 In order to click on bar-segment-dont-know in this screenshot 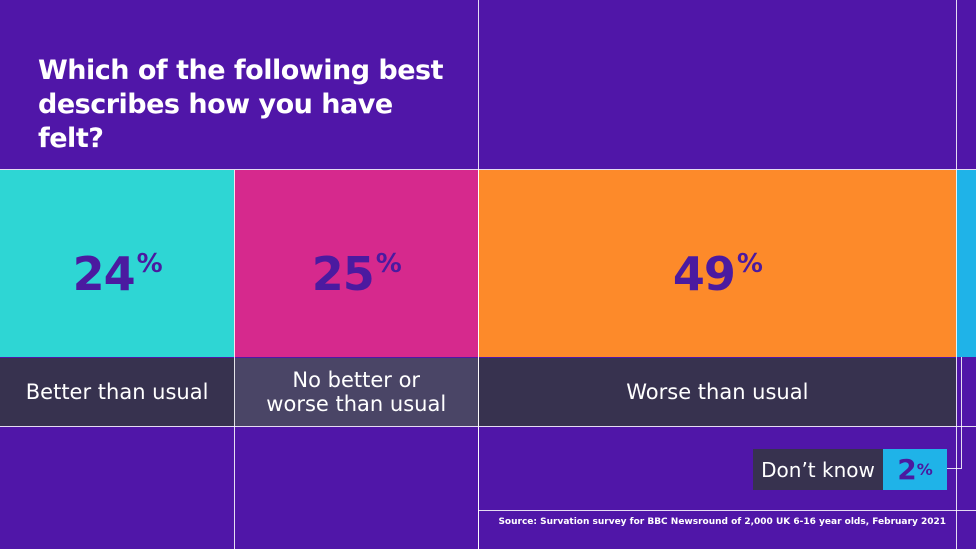, I will do `click(966, 263)`.